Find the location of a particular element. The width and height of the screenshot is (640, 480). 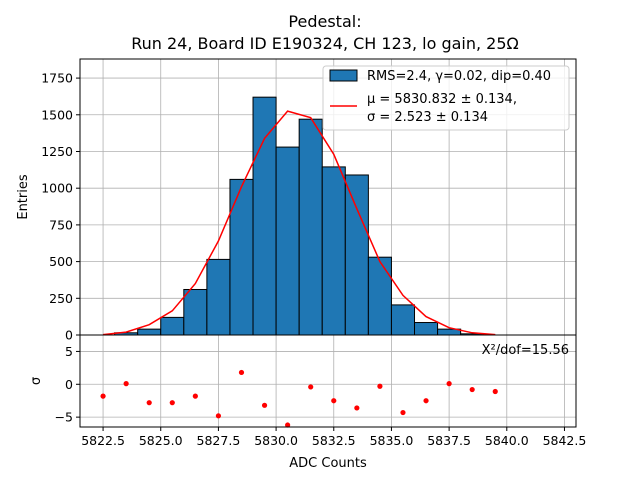

y-axis-label-sigma: σ is located at coordinates (36, 381).